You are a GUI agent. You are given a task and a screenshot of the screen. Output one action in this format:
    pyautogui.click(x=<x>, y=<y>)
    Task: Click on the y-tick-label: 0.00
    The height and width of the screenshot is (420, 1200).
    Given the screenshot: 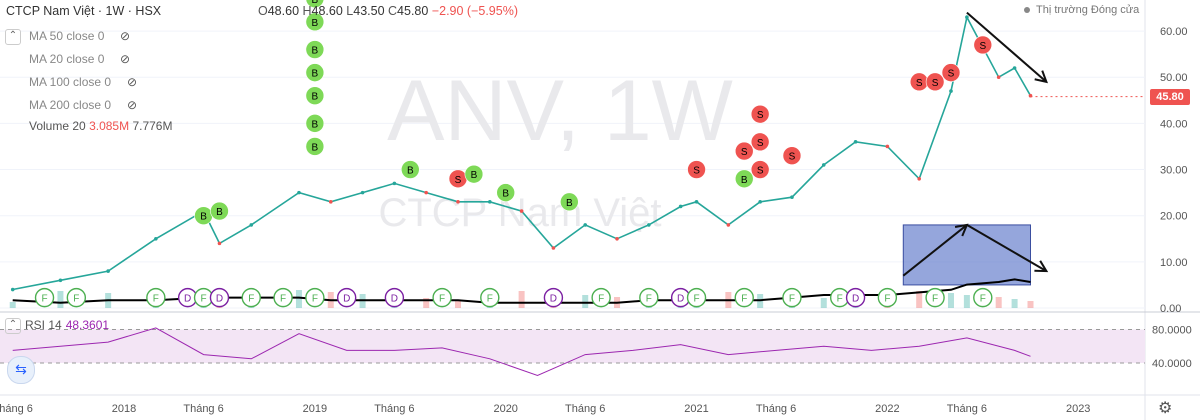 What is the action you would take?
    pyautogui.click(x=1170, y=309)
    